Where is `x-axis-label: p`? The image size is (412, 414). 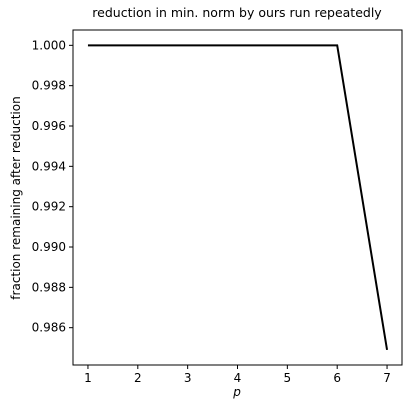 x-axis-label: p is located at coordinates (236, 392).